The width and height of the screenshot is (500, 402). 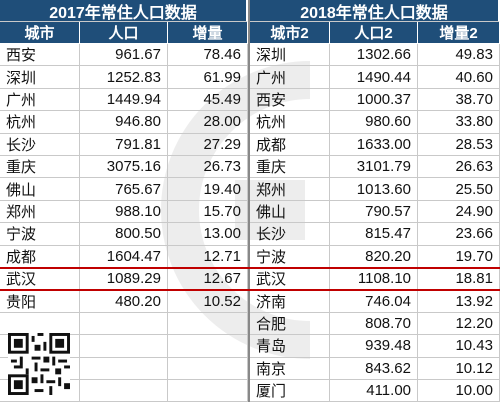 I want to click on increase-cell: 12.20, so click(x=459, y=324).